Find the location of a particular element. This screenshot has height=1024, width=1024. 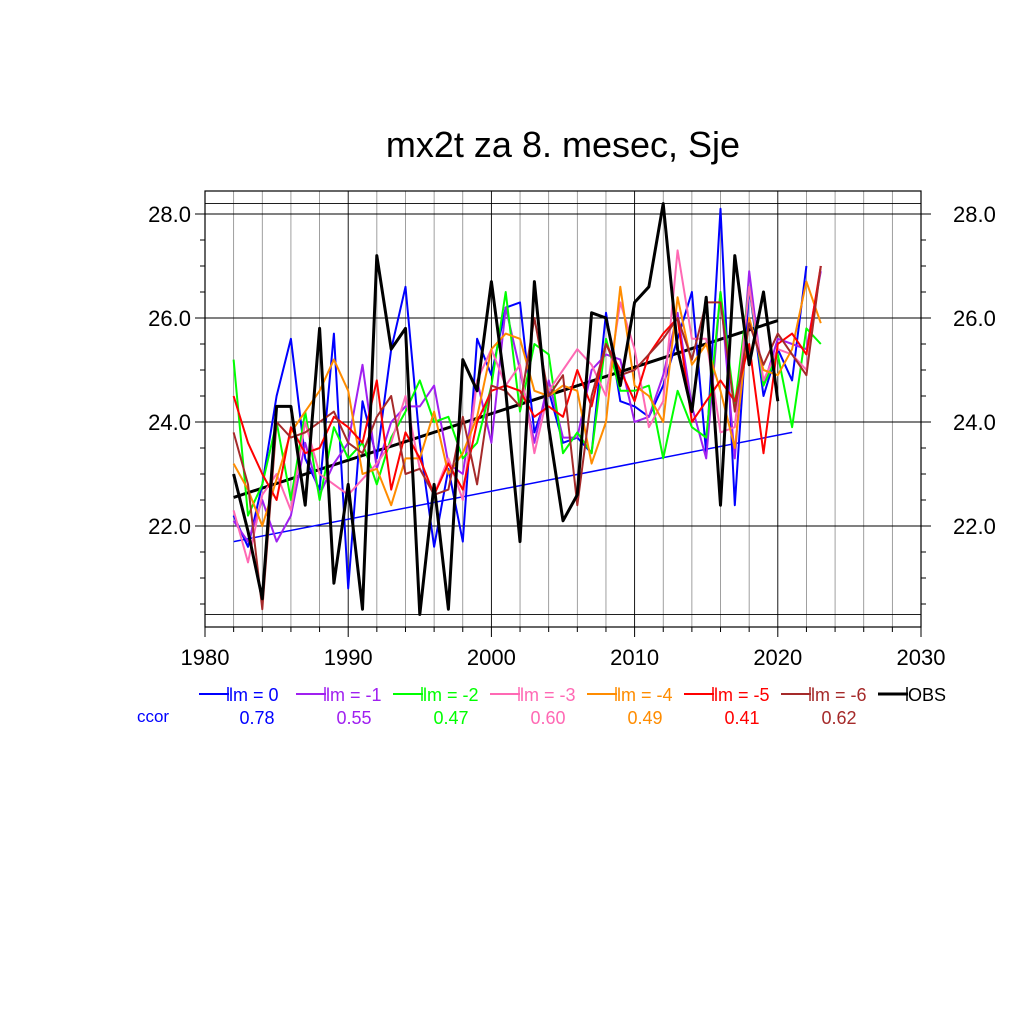

trend-lines is located at coordinates (513, 431).